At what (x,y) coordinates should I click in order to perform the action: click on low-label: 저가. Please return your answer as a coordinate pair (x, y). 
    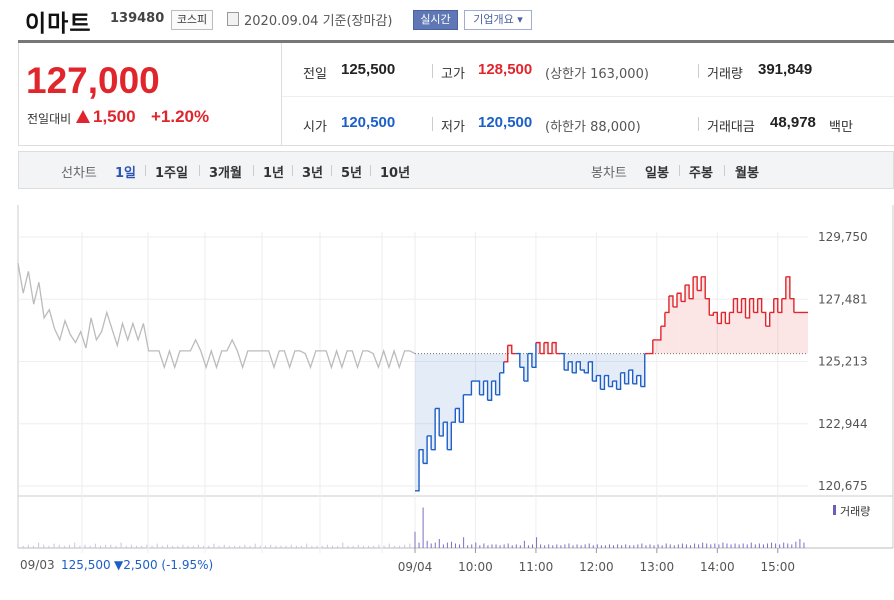
    Looking at the image, I should click on (453, 127).